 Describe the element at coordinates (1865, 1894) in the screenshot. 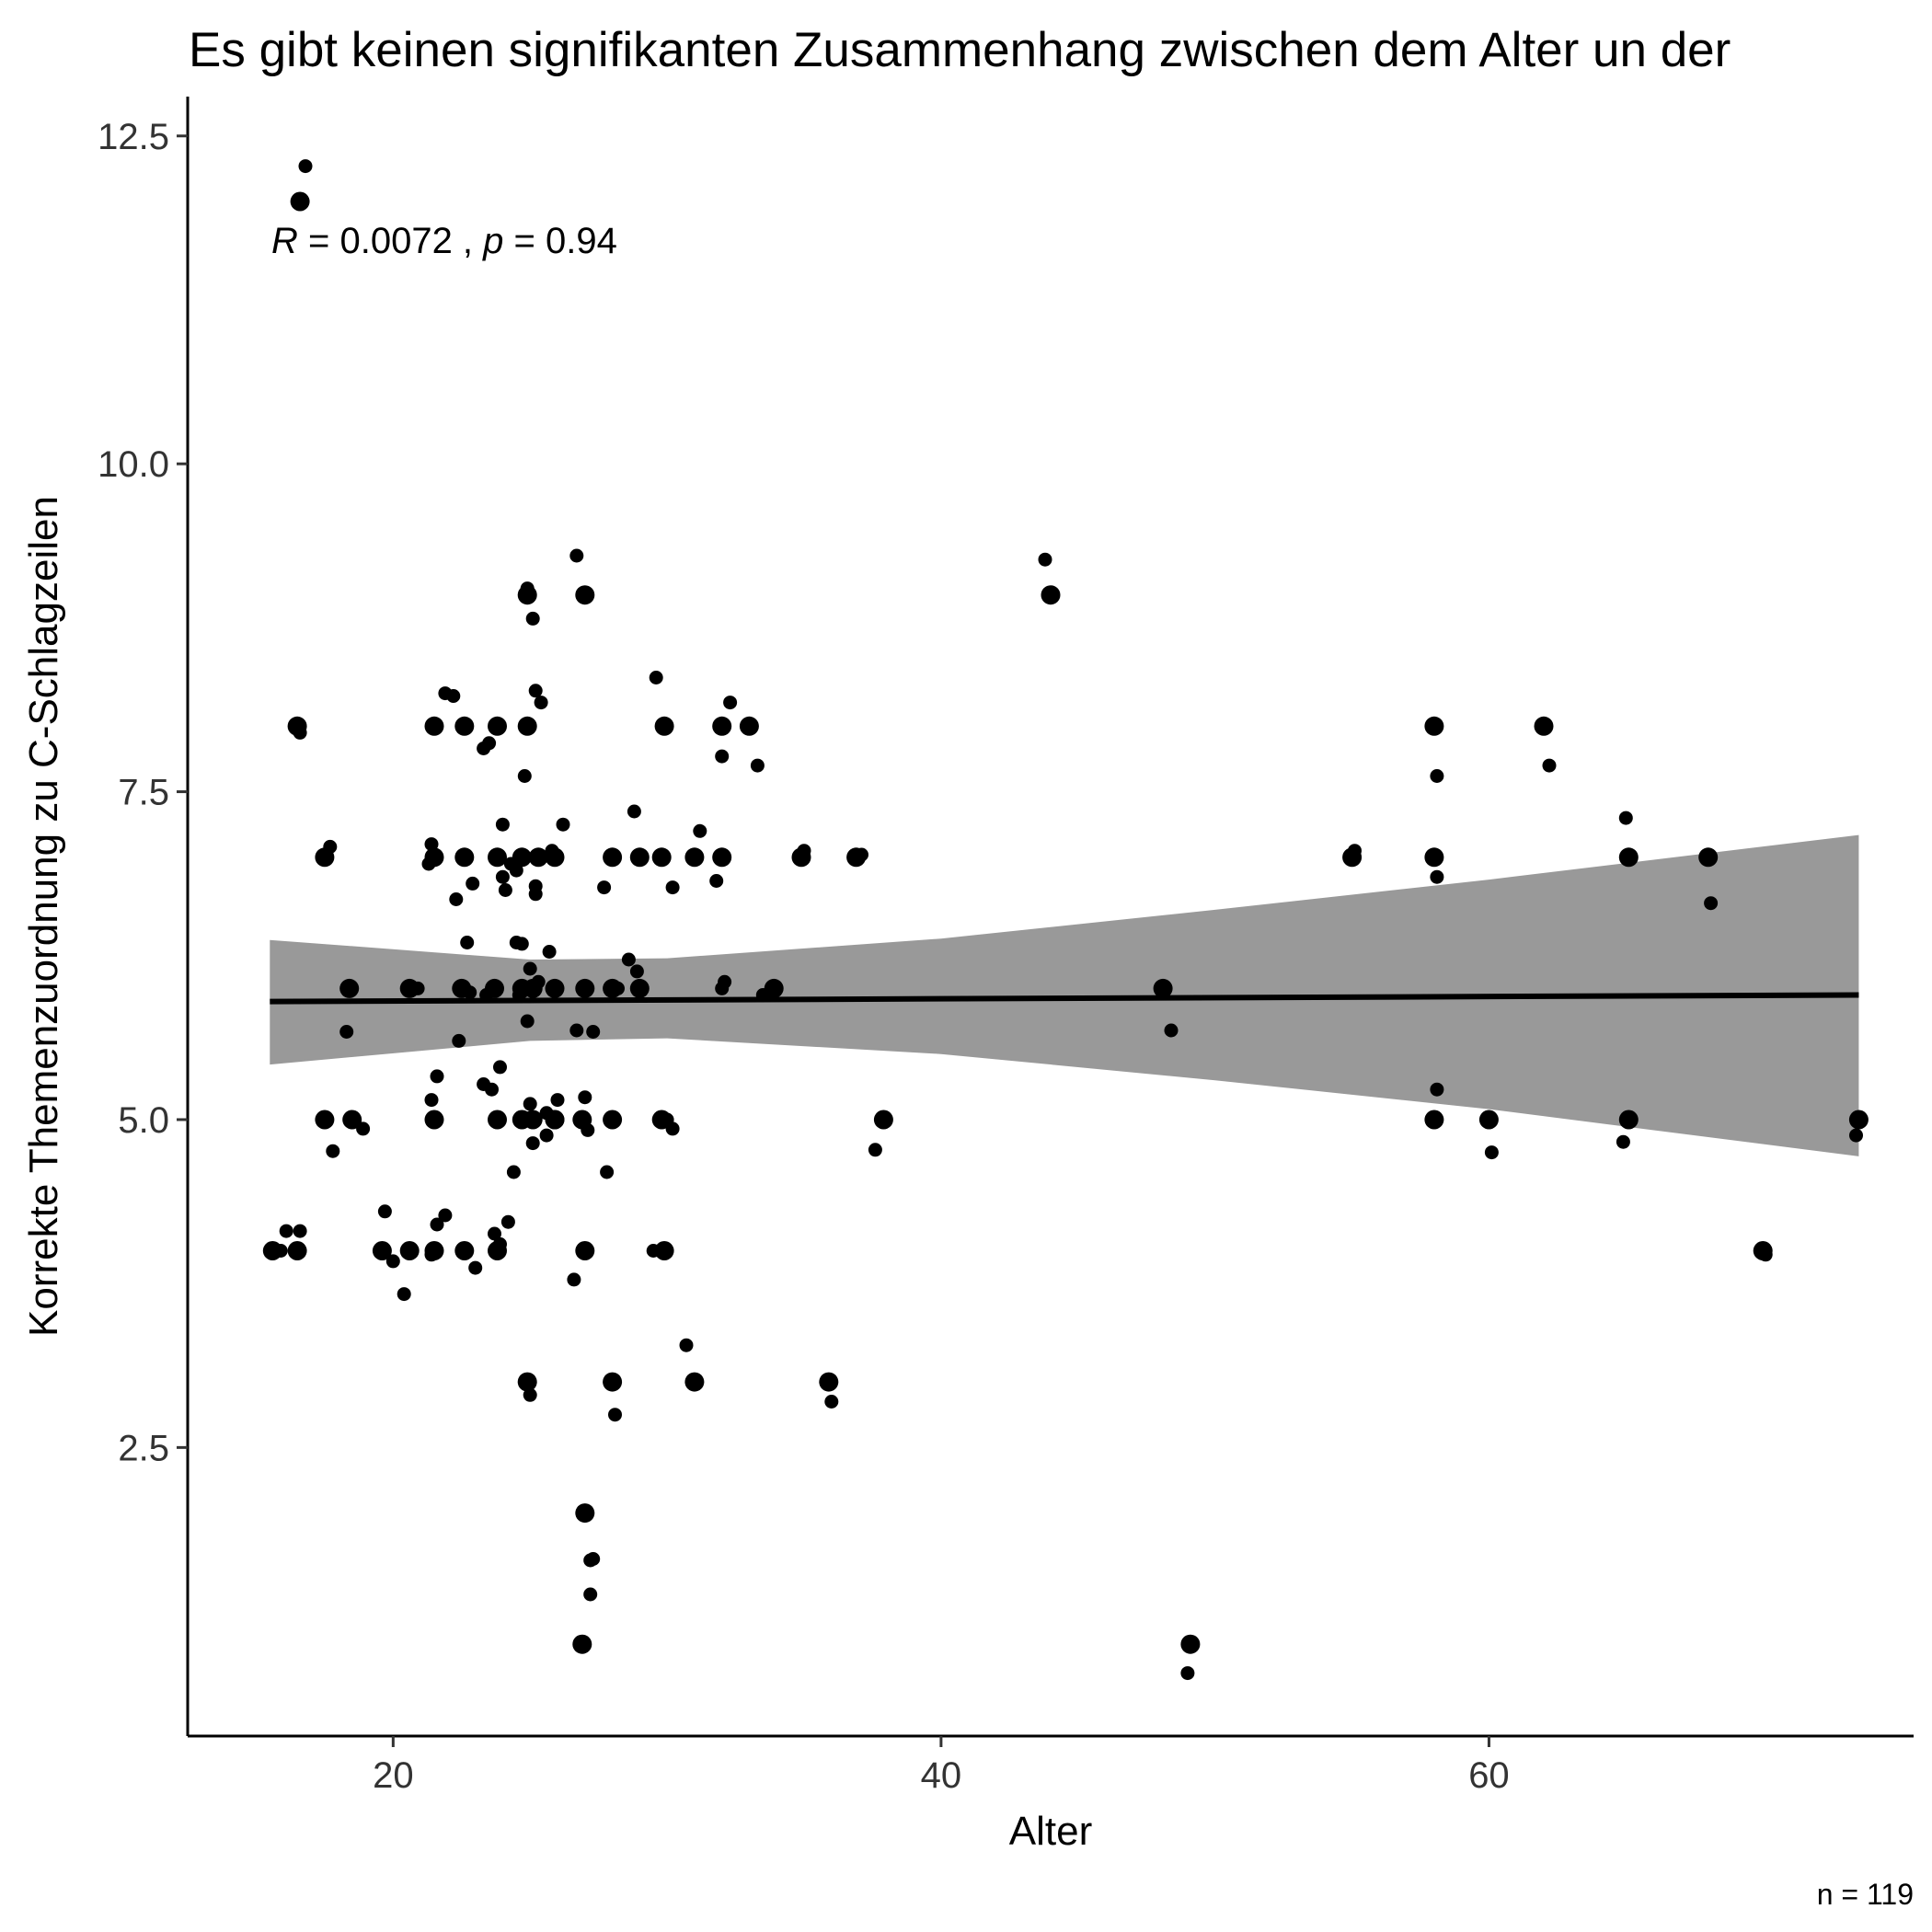

I see `sample-size-caption: n = 119` at that location.